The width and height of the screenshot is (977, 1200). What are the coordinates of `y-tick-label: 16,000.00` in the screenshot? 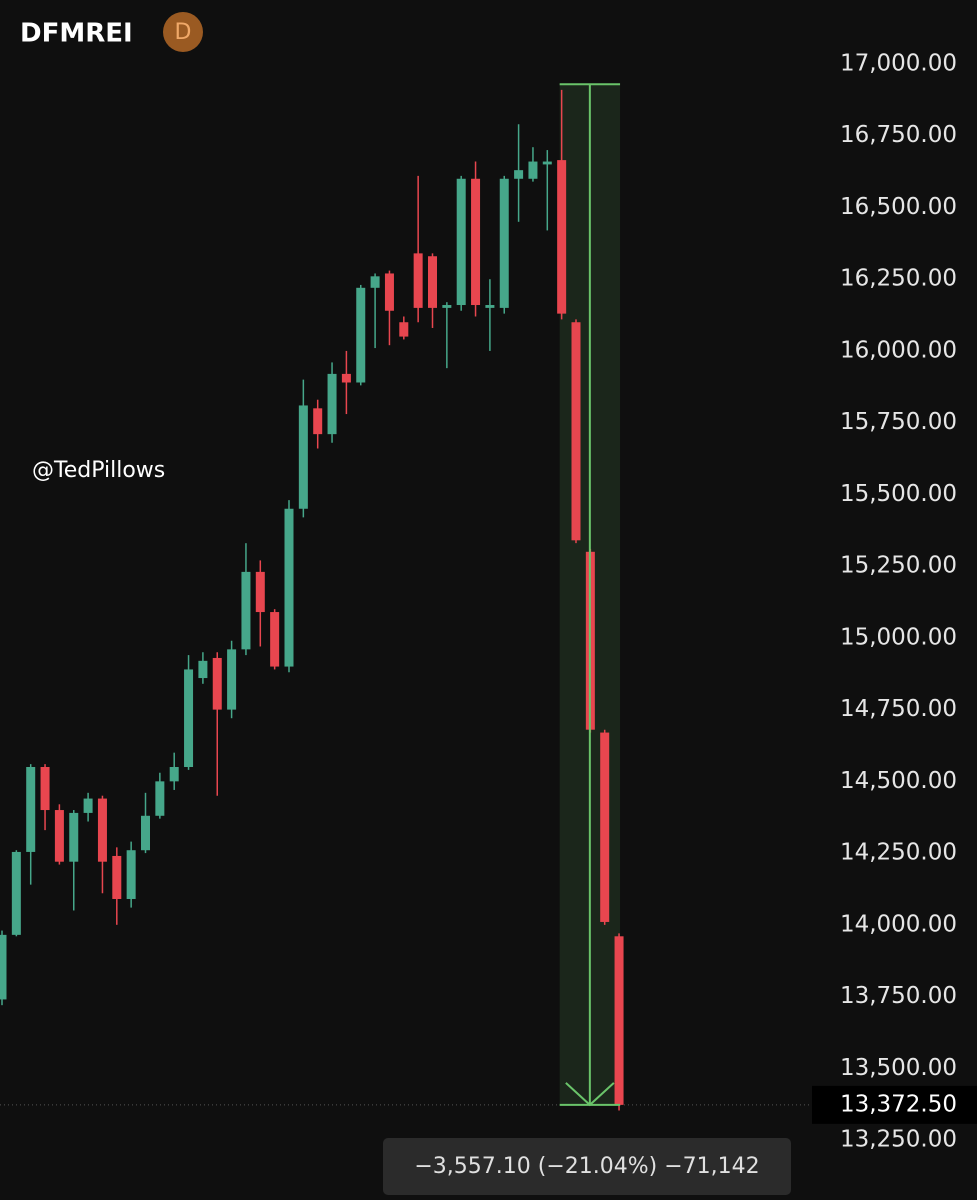 It's located at (898, 350).